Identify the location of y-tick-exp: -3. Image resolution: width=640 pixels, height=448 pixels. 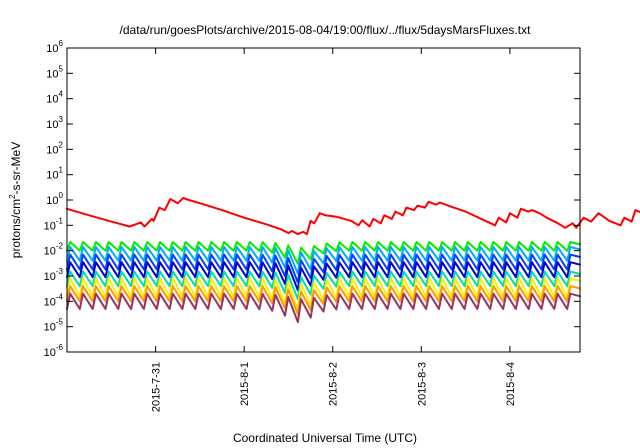
(60, 271).